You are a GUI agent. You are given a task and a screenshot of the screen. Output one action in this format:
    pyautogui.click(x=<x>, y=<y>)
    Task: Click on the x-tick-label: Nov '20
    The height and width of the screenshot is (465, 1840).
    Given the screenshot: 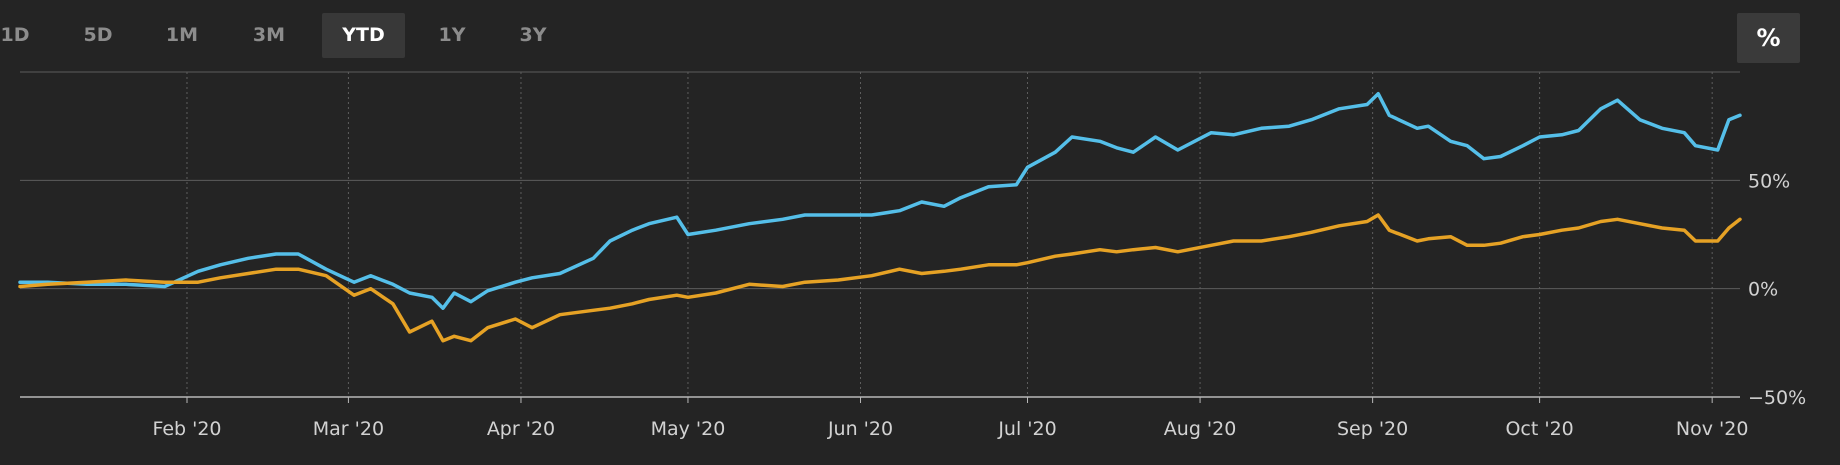 What is the action you would take?
    pyautogui.click(x=1712, y=429)
    